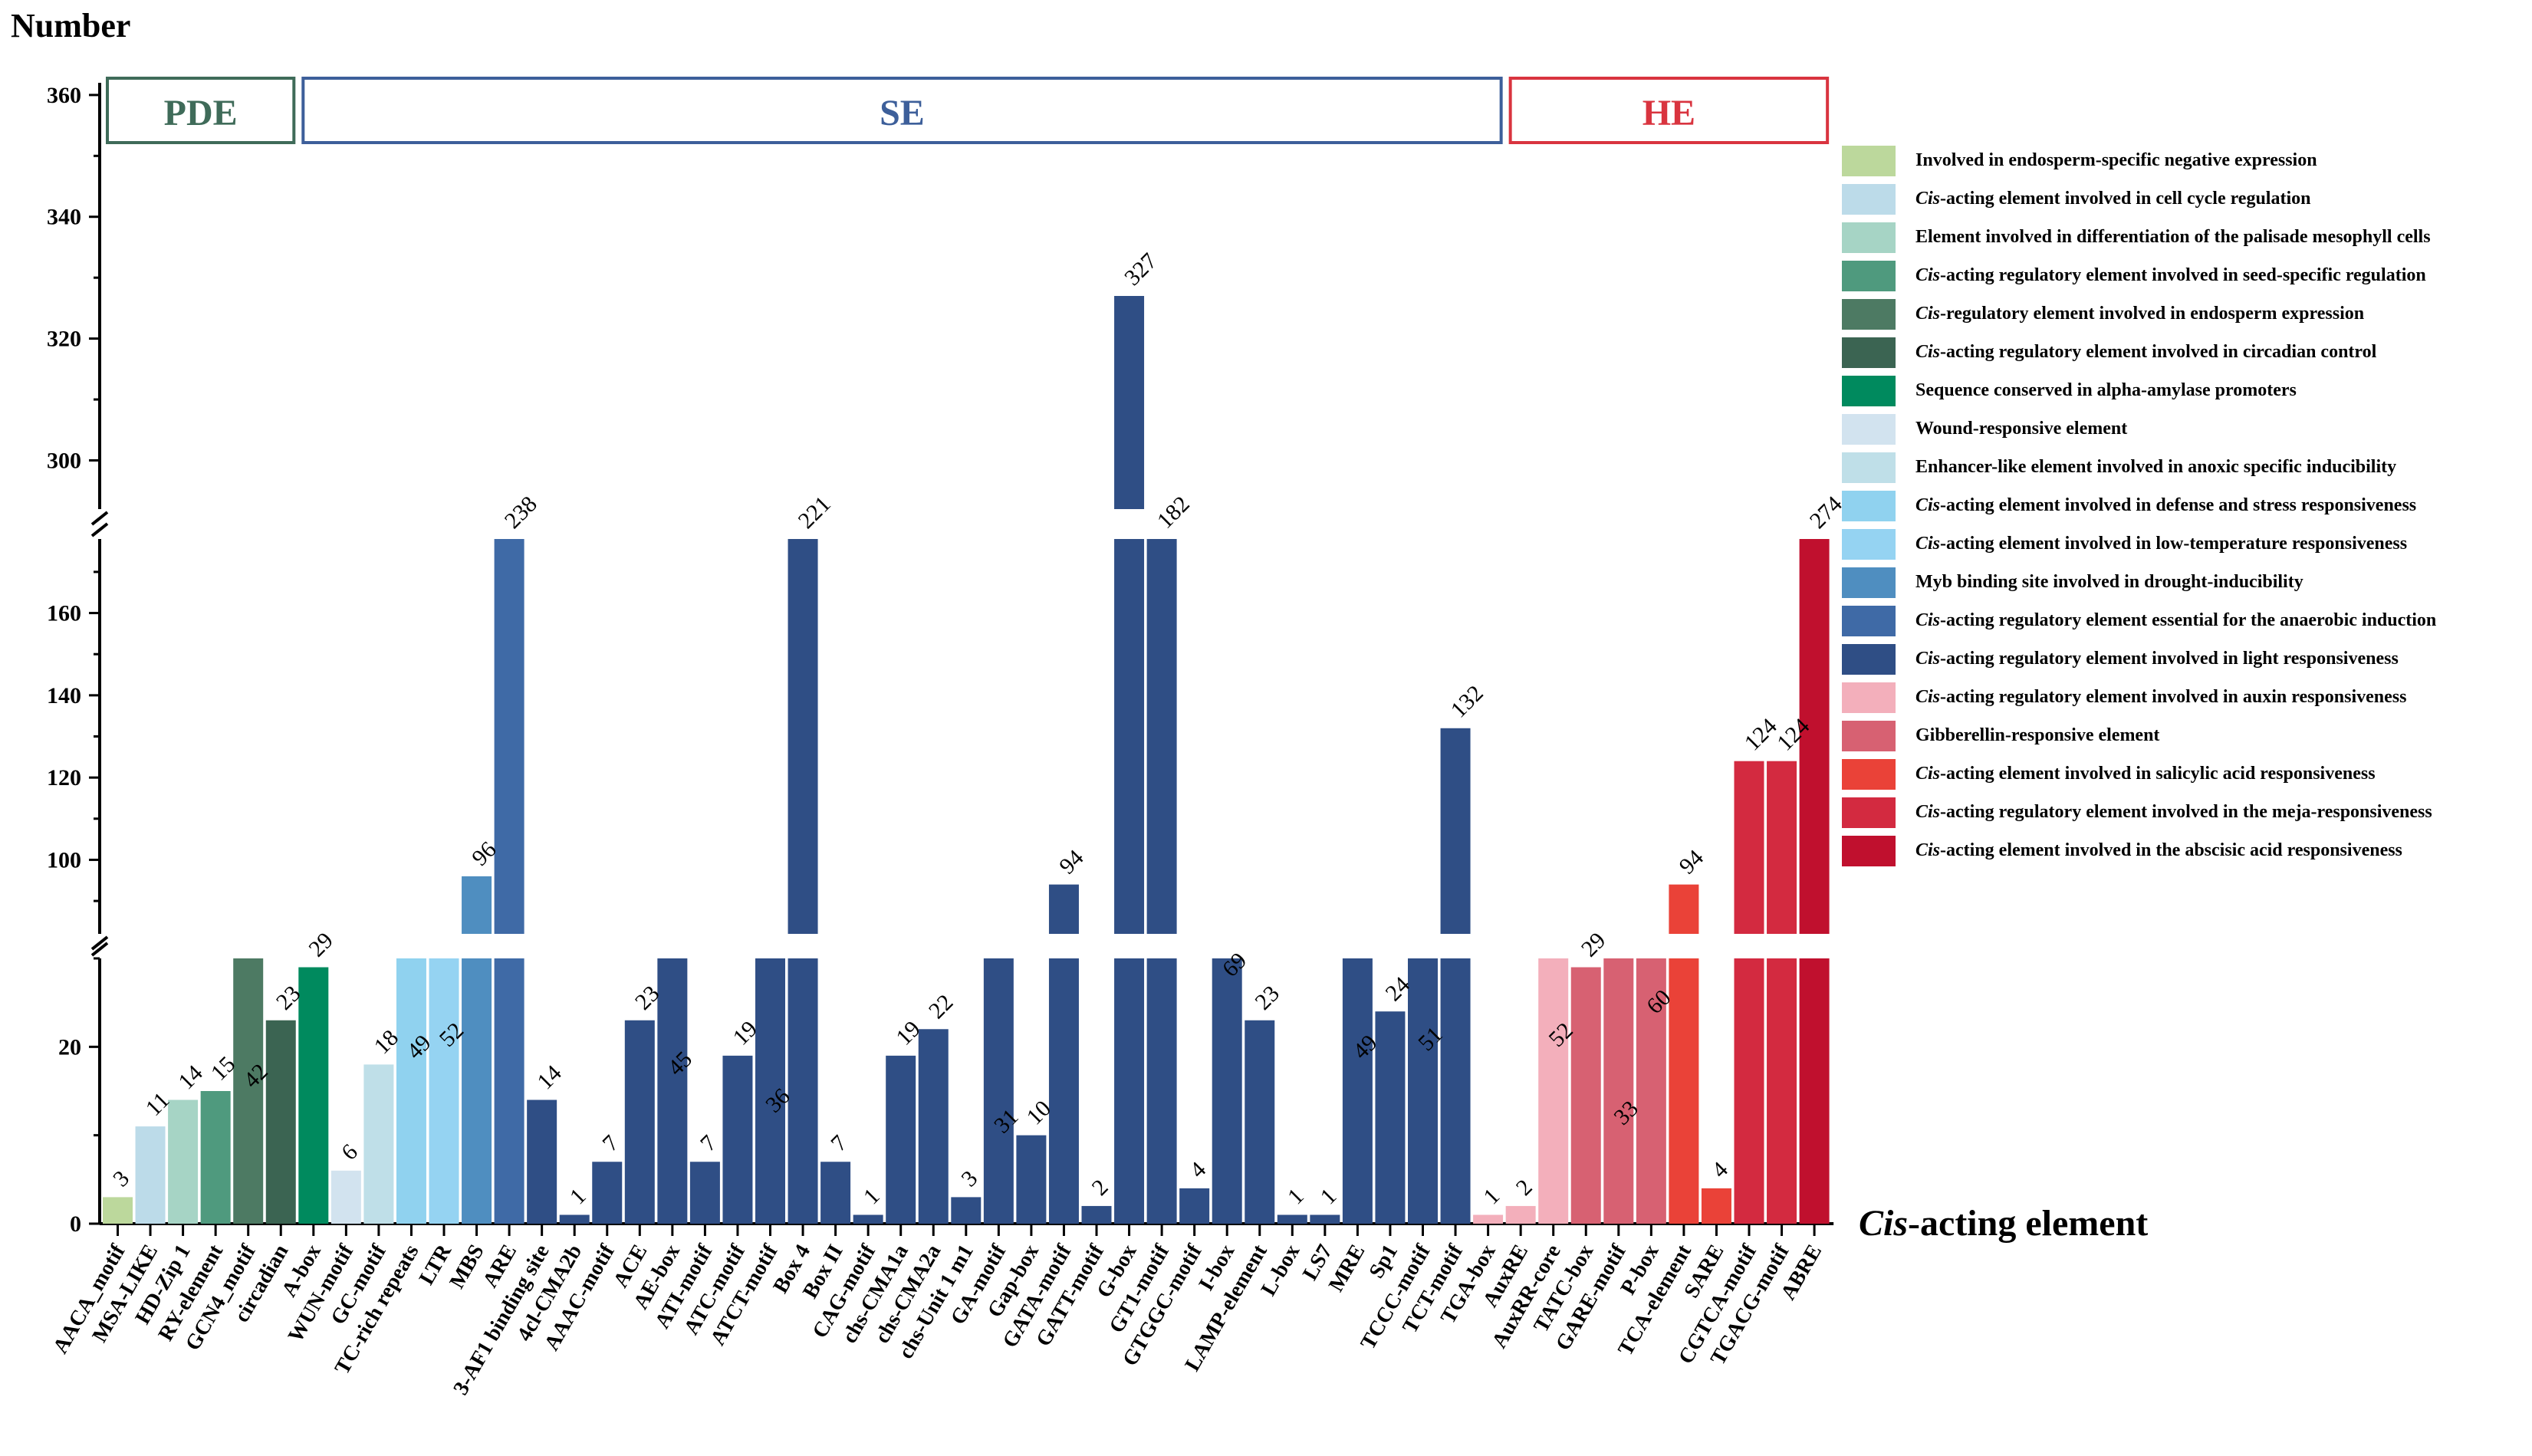 This screenshot has height=1456, width=2532. I want to click on y-tick-label: 360, so click(64, 95).